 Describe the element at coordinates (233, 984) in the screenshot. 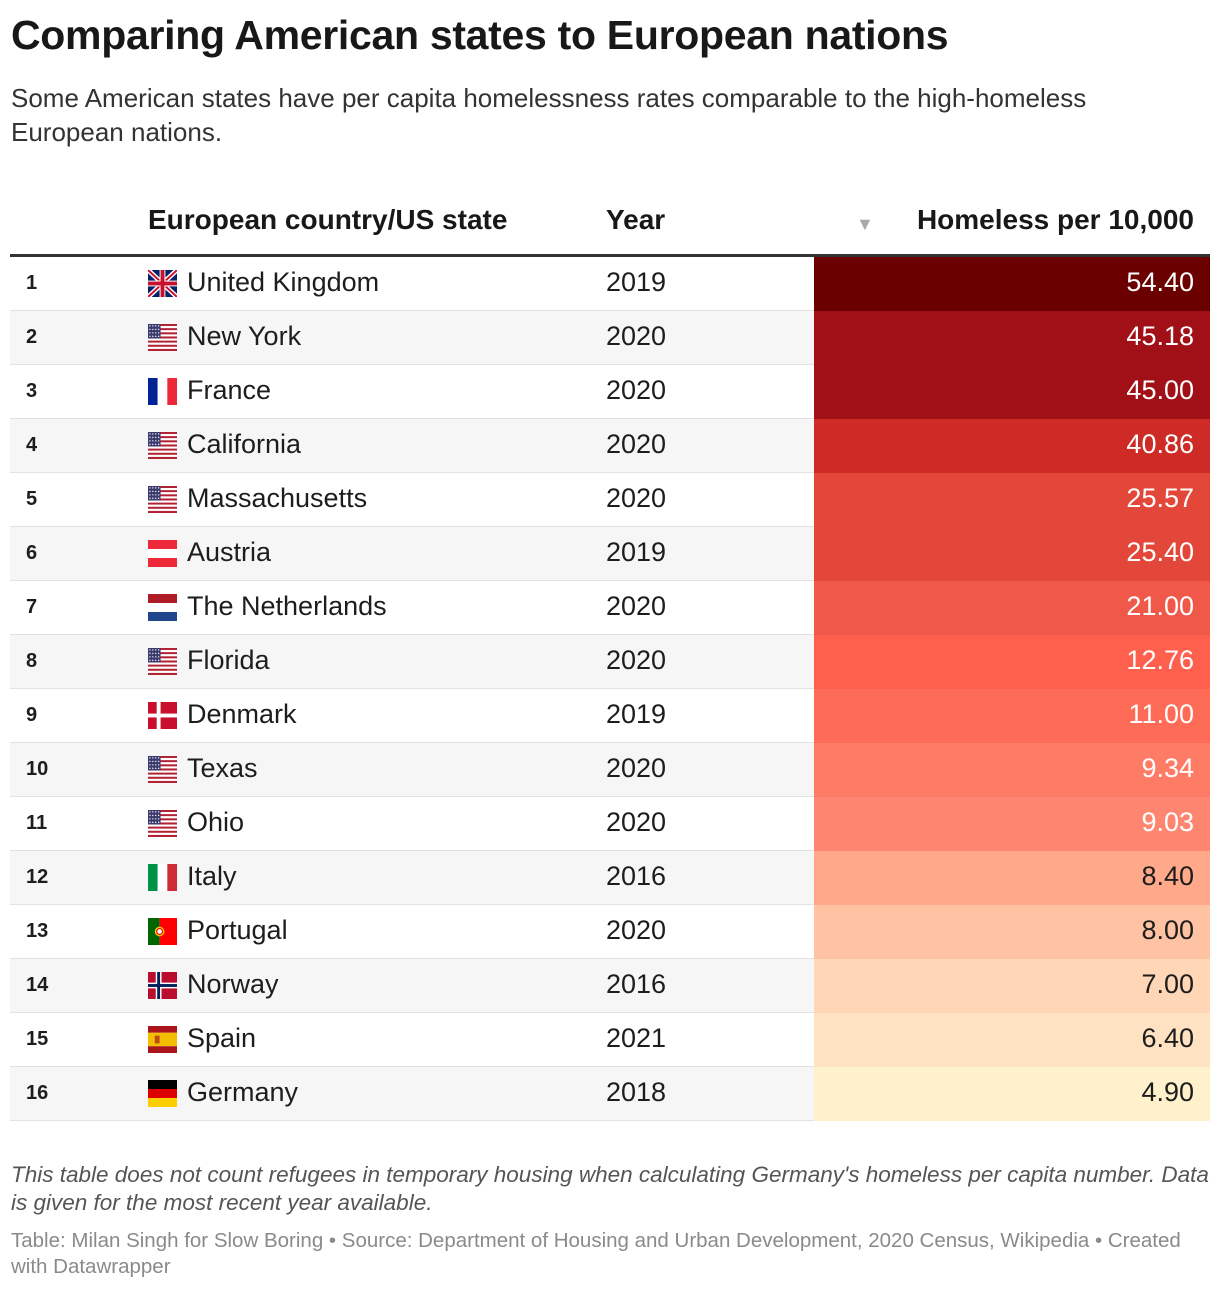

I see `row-name: Norway` at that location.